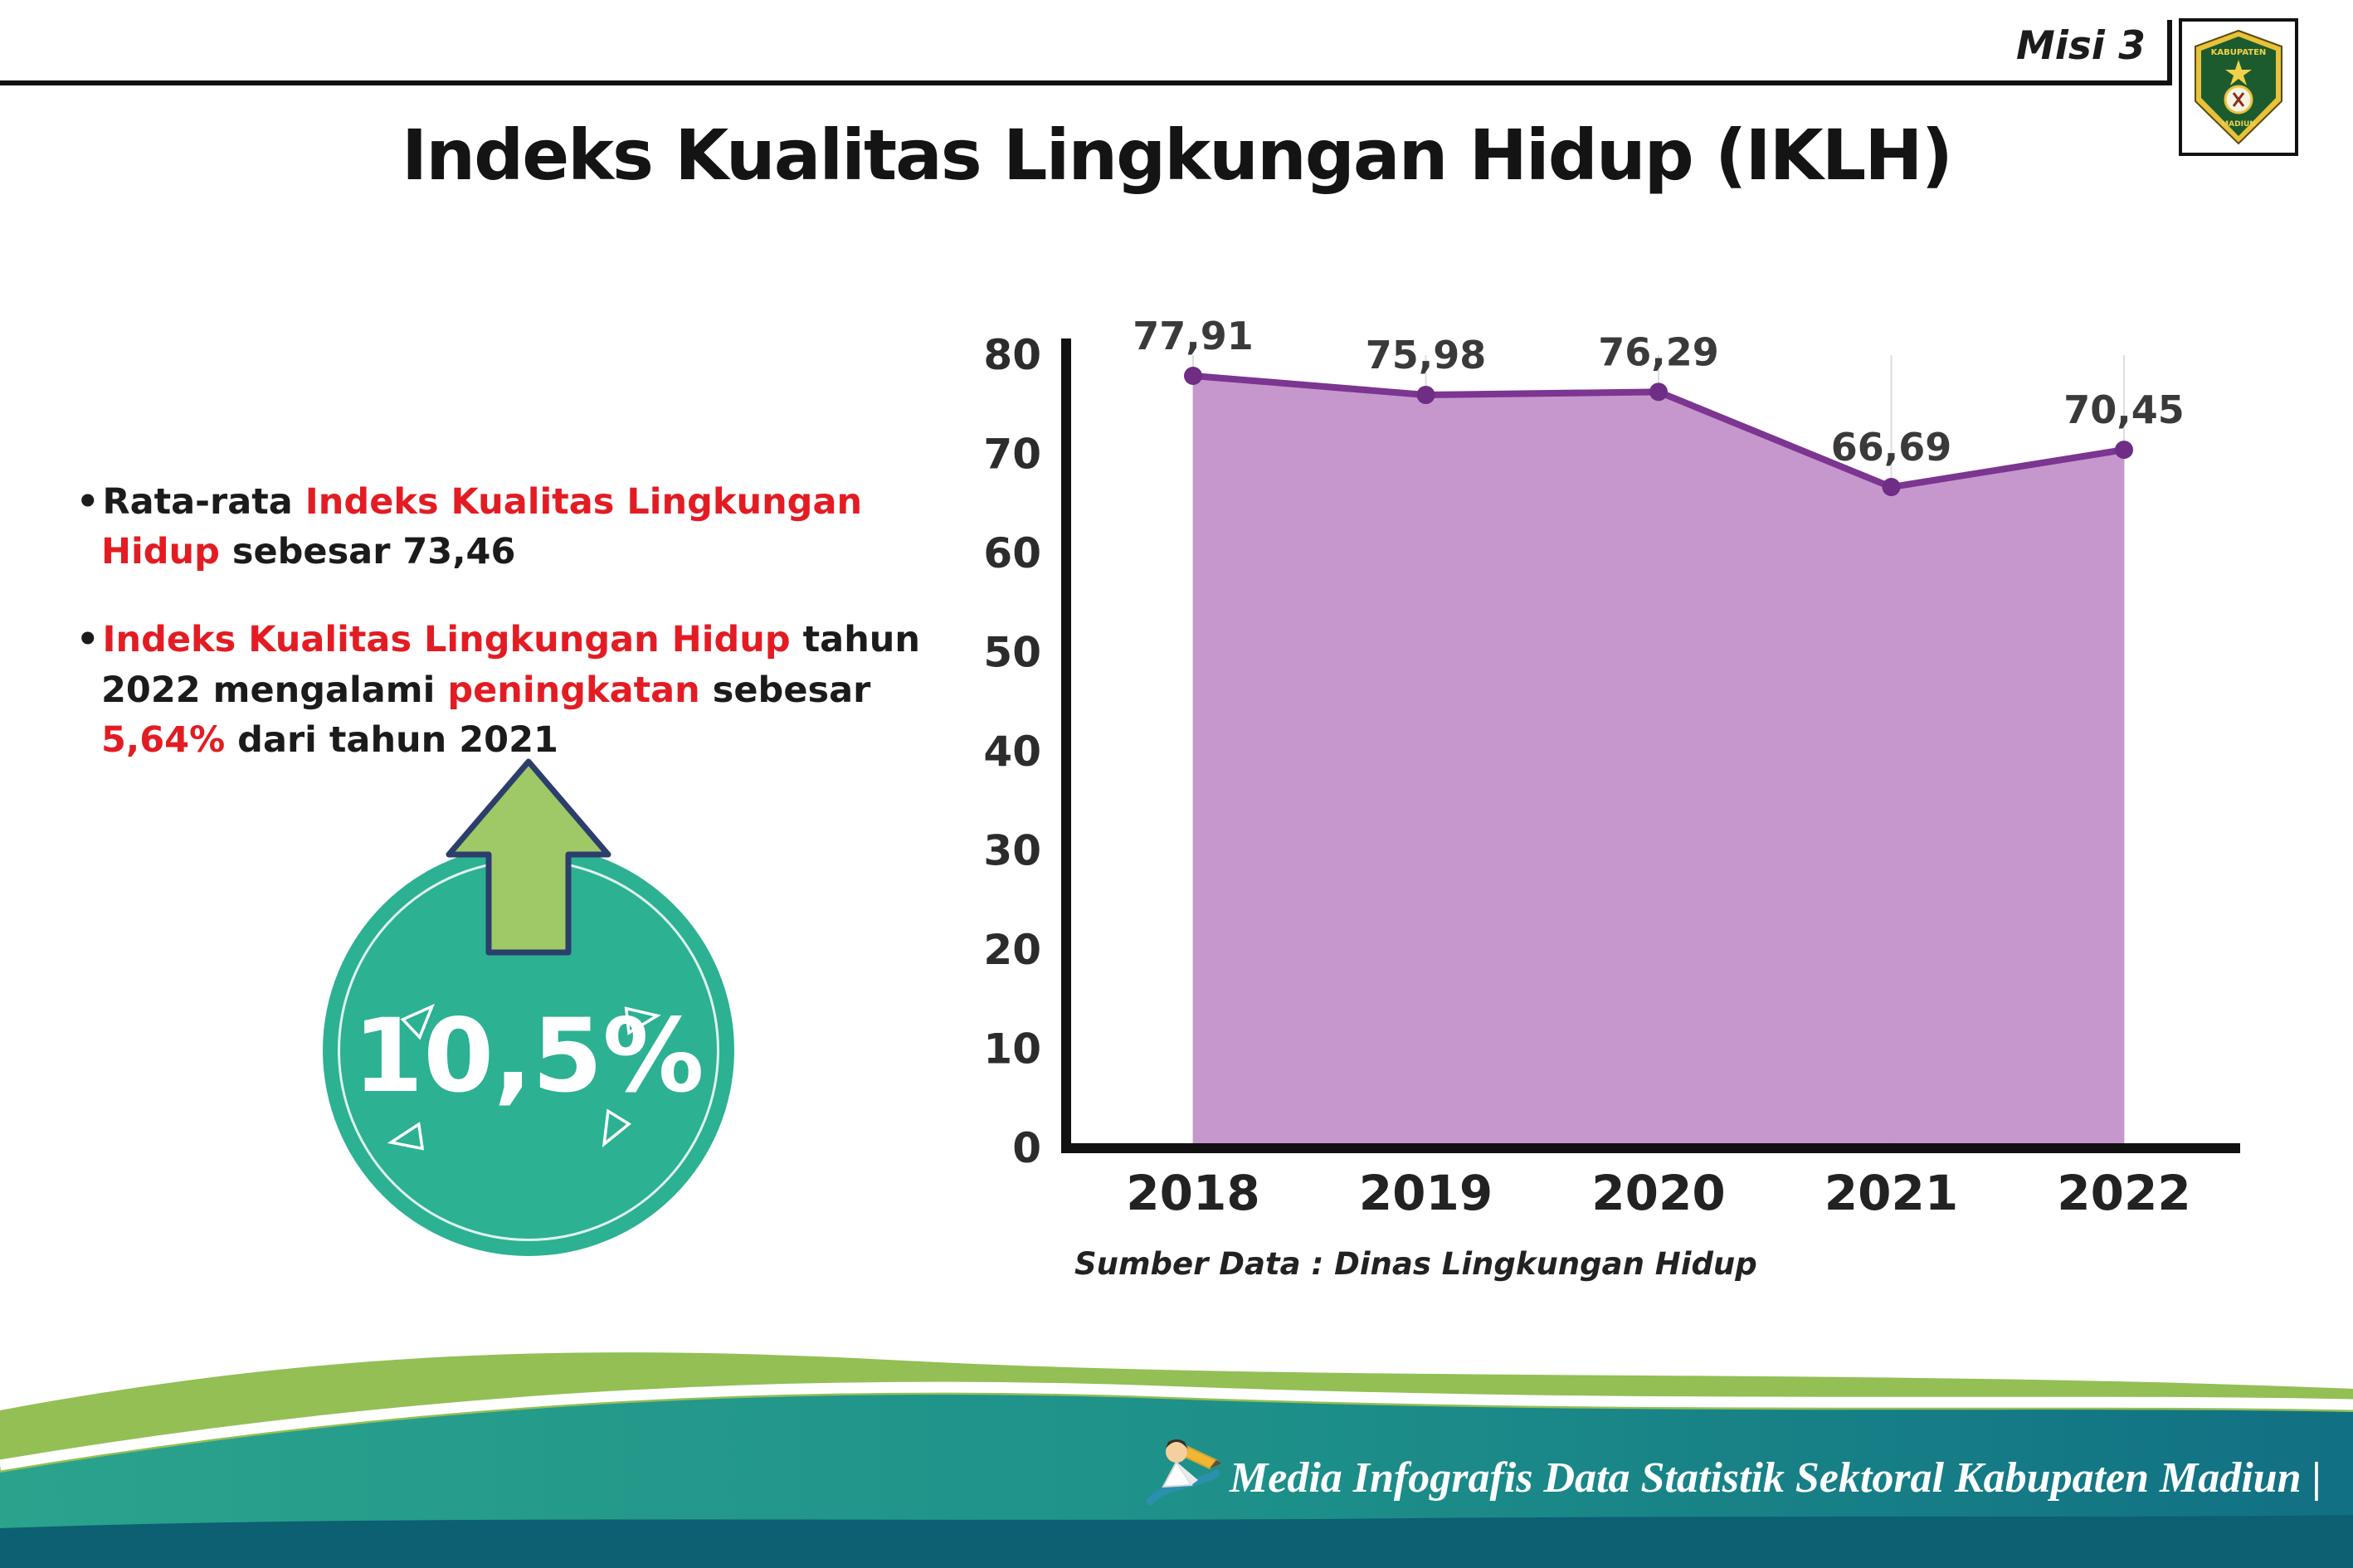  Describe the element at coordinates (785, 690) in the screenshot. I see `bullet-text-segment: sebesar` at that location.